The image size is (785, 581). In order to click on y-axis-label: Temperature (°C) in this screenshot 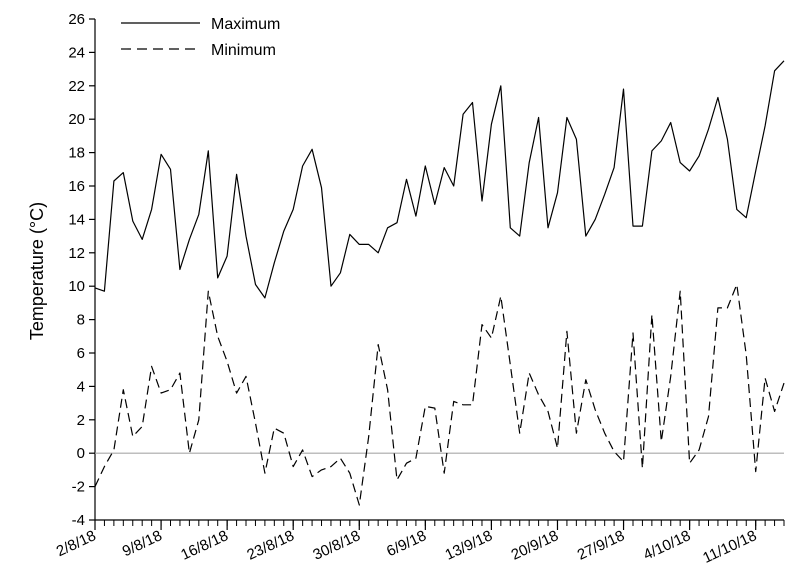, I will do `click(37, 271)`.